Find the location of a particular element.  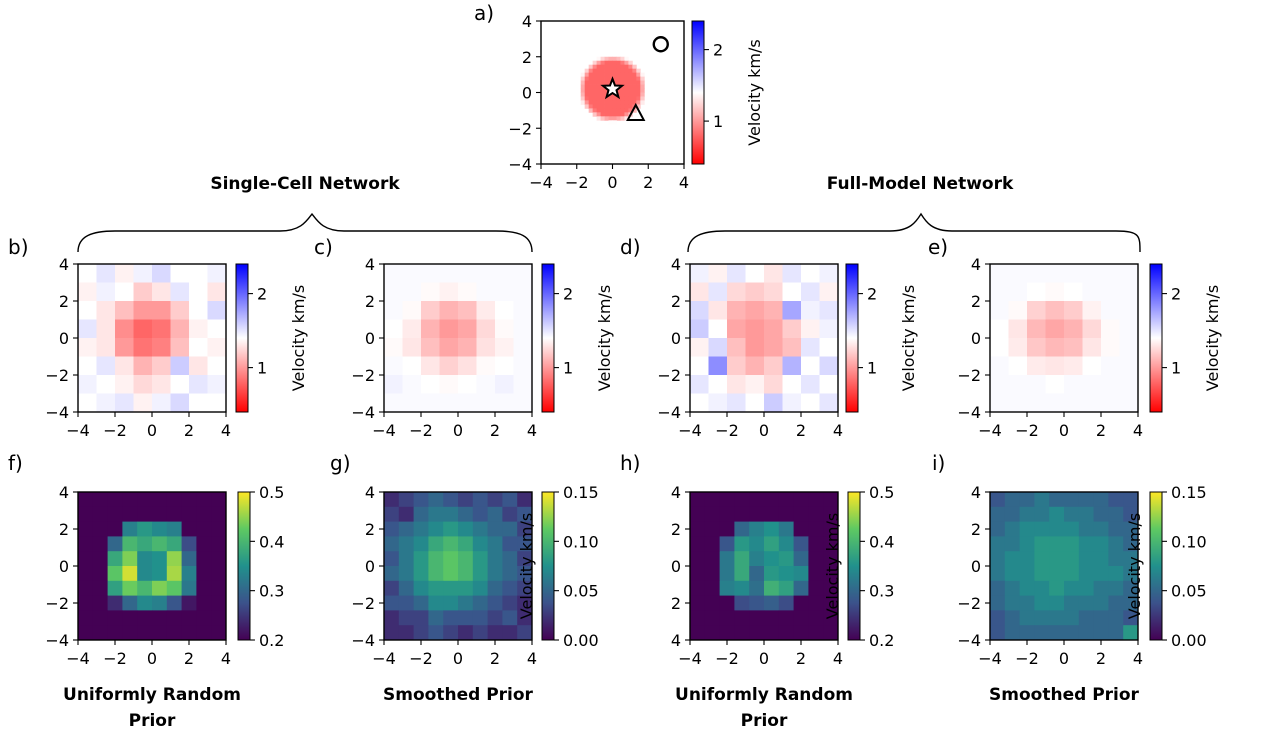

x-tick-label: 2 is located at coordinates (495, 658).